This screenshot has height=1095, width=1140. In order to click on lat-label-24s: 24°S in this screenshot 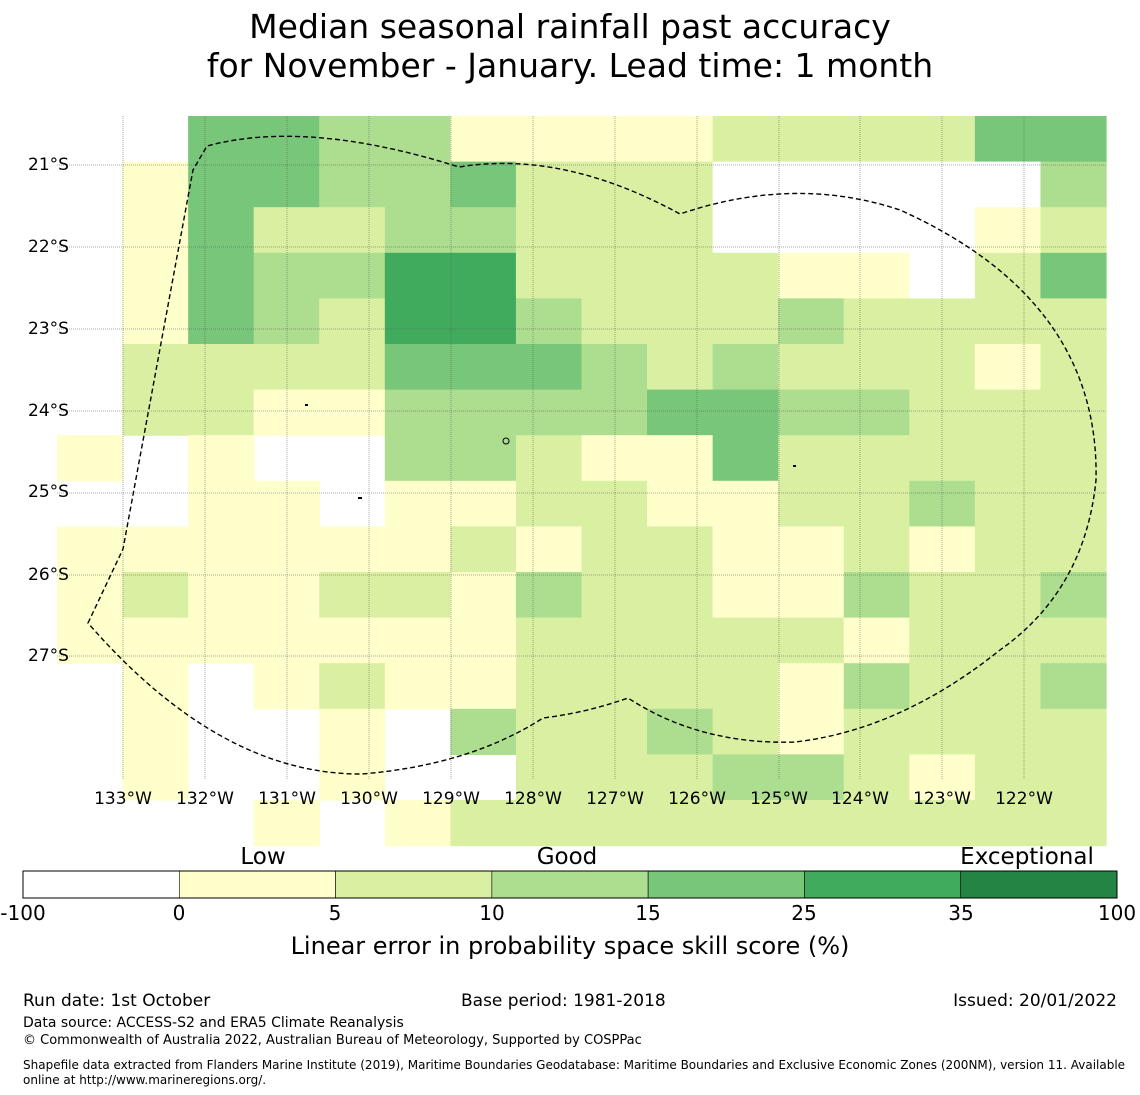, I will do `click(48, 411)`.